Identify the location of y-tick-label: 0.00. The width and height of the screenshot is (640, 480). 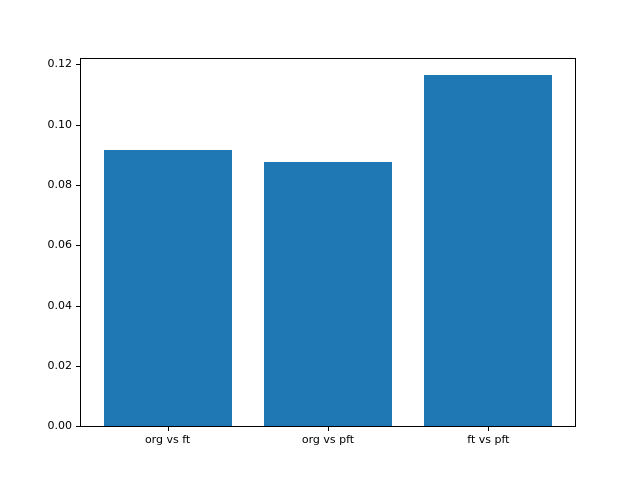
(60, 425).